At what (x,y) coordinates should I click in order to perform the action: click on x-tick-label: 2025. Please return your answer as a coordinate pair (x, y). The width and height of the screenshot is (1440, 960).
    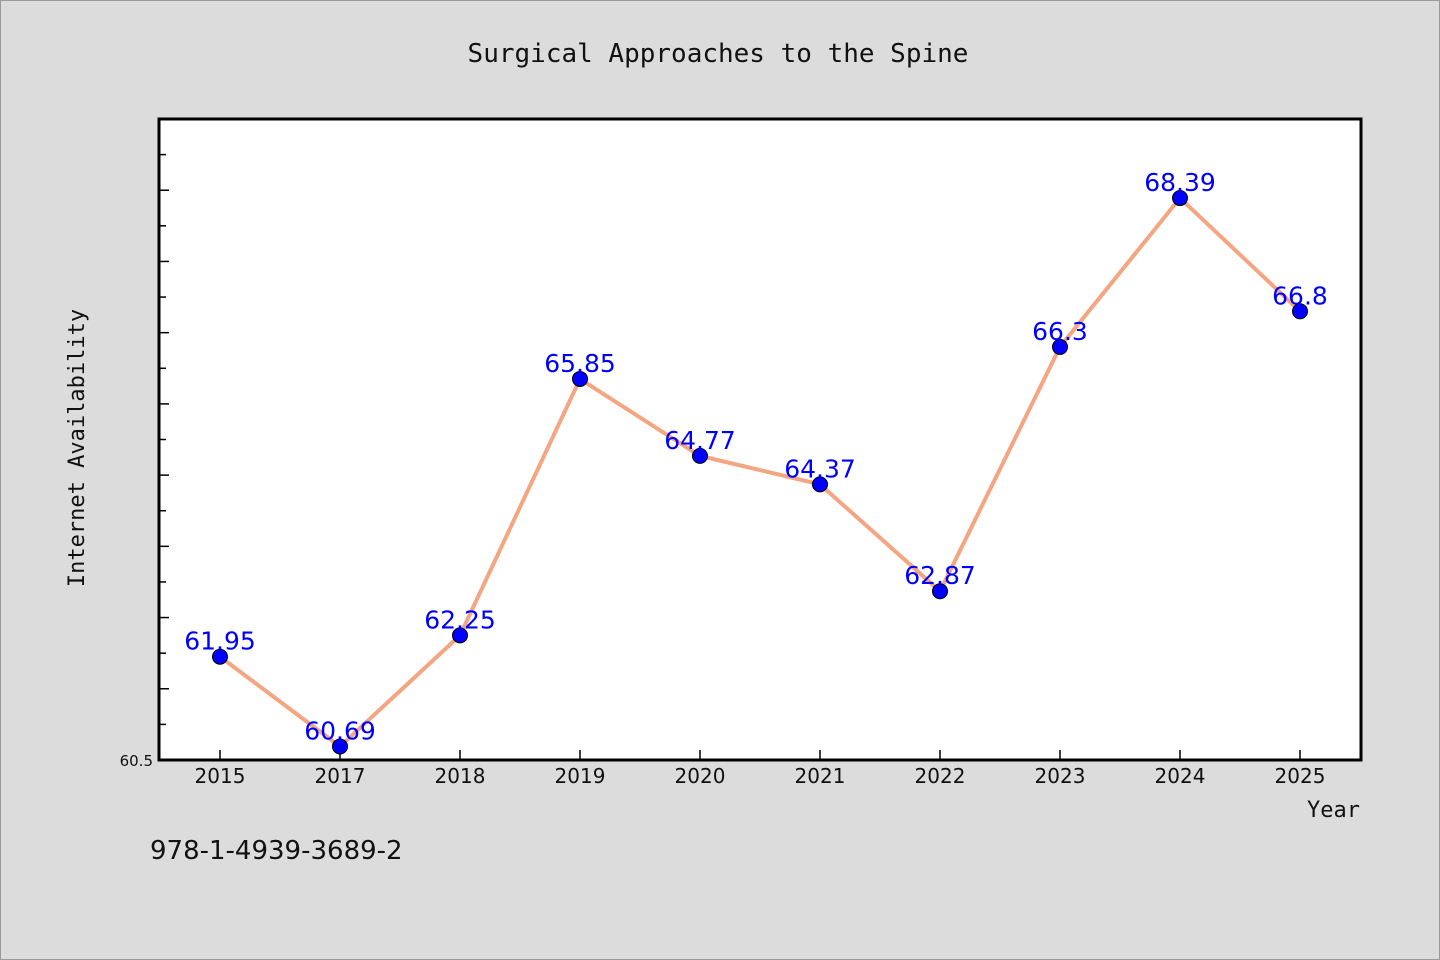
    Looking at the image, I should click on (1300, 776).